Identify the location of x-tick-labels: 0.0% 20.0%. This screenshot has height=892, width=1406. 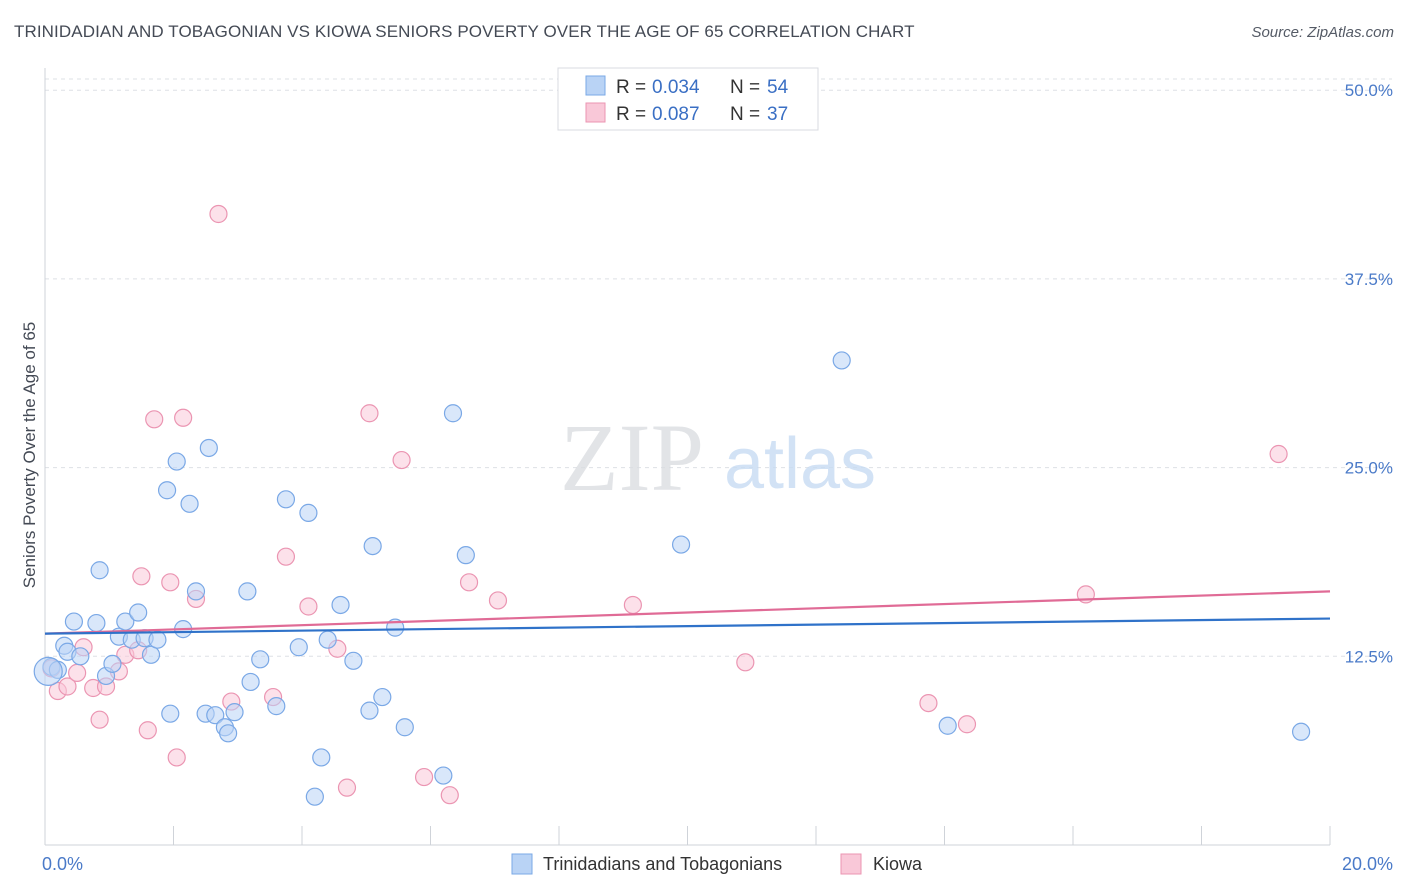
(717, 864).